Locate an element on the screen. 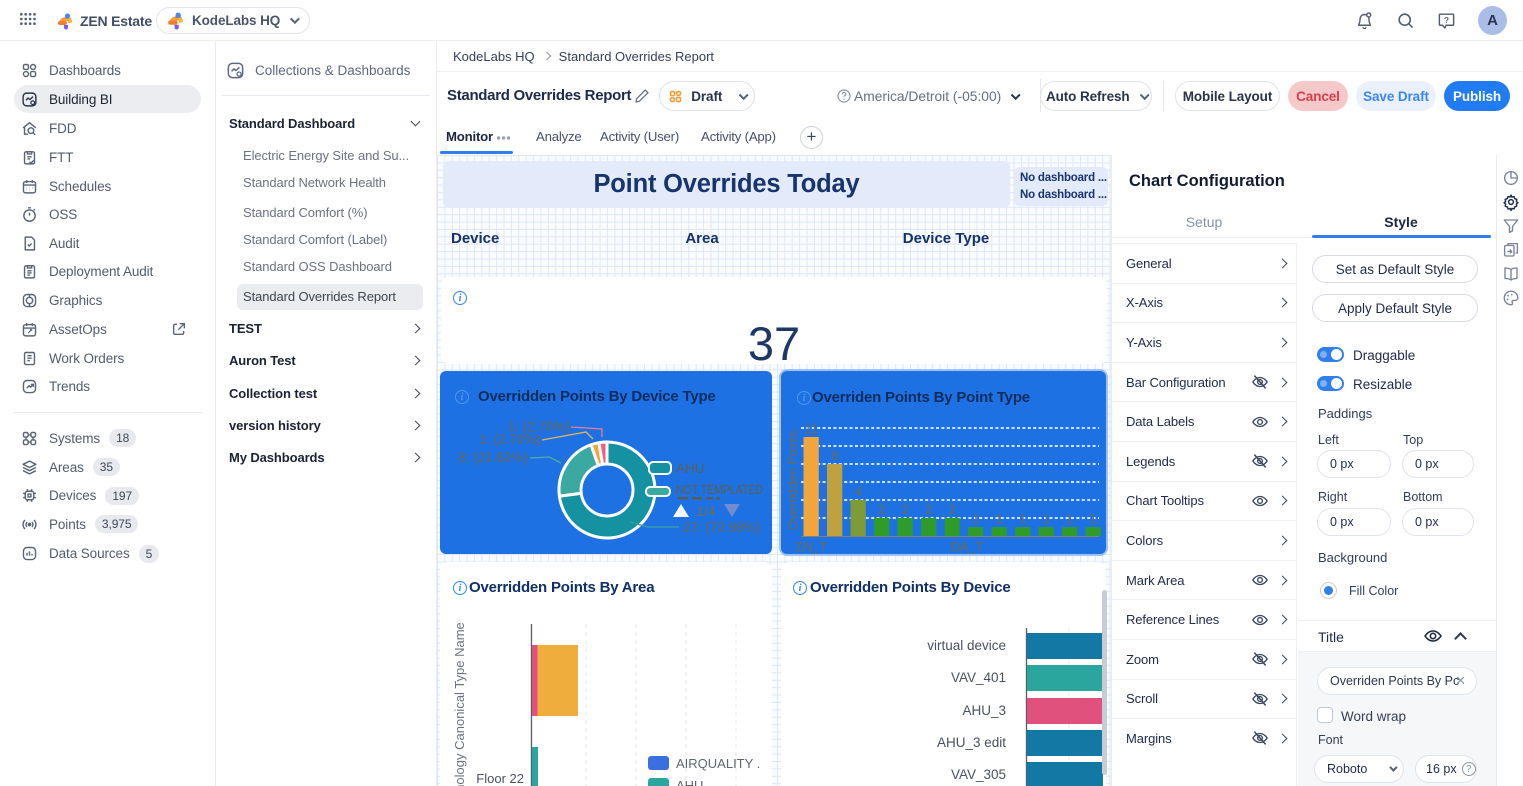  svg-text: 8 is located at coordinates (834, 455).